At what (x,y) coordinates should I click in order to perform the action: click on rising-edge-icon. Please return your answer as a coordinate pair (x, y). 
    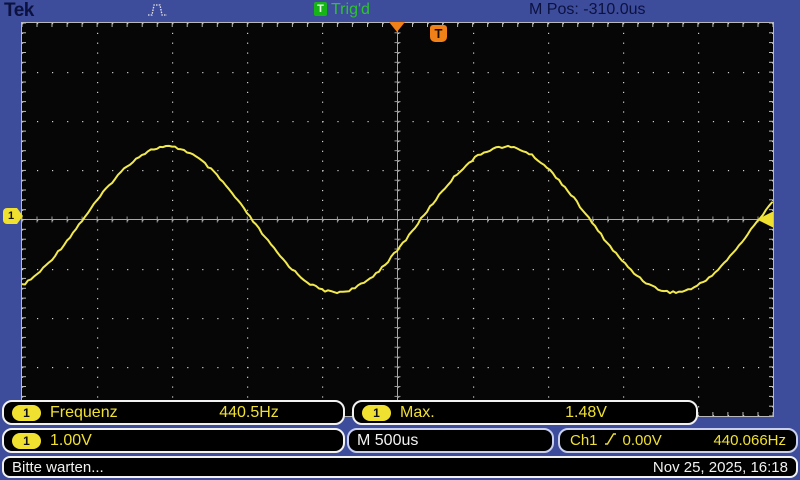
    Looking at the image, I should click on (610, 441).